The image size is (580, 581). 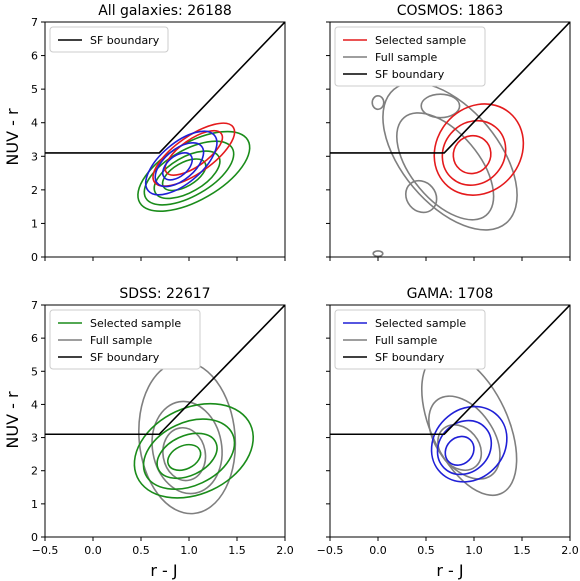 What do you see at coordinates (450, 11) in the screenshot?
I see `chart-title: COSMOS: 1863` at bounding box center [450, 11].